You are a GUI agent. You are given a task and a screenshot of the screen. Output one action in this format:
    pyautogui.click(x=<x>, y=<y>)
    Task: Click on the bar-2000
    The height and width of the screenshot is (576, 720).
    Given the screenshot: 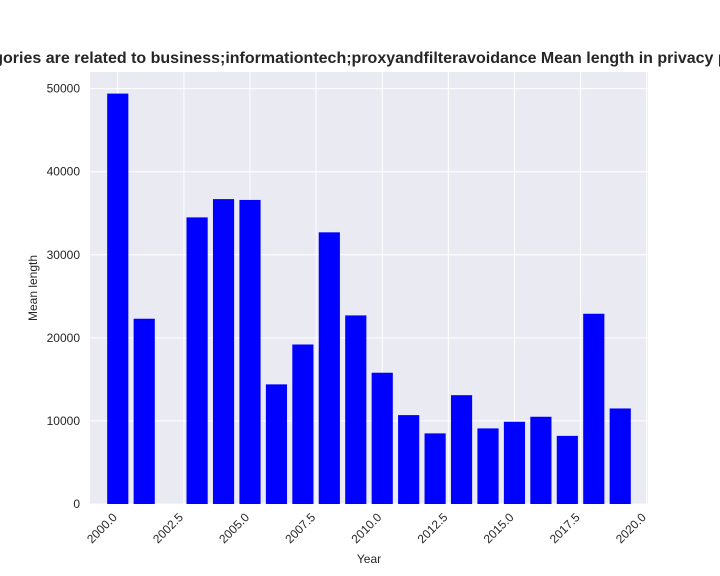 What is the action you would take?
    pyautogui.click(x=118, y=298)
    